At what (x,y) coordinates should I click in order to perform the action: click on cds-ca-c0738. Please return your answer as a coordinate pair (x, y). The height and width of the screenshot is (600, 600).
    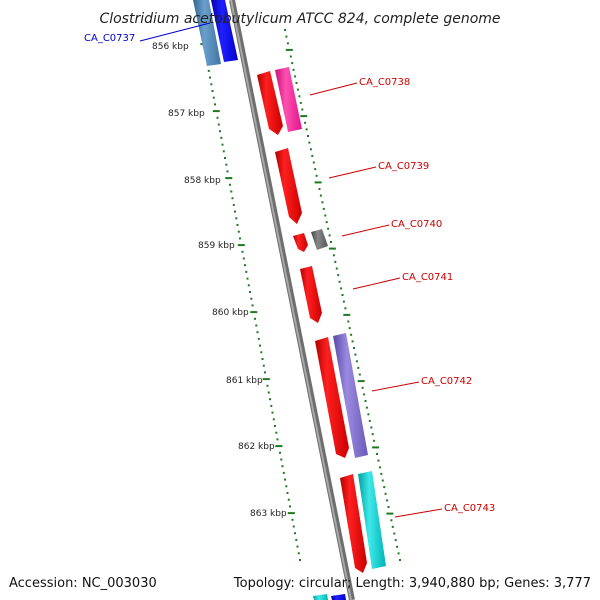
    Looking at the image, I should click on (270, 103).